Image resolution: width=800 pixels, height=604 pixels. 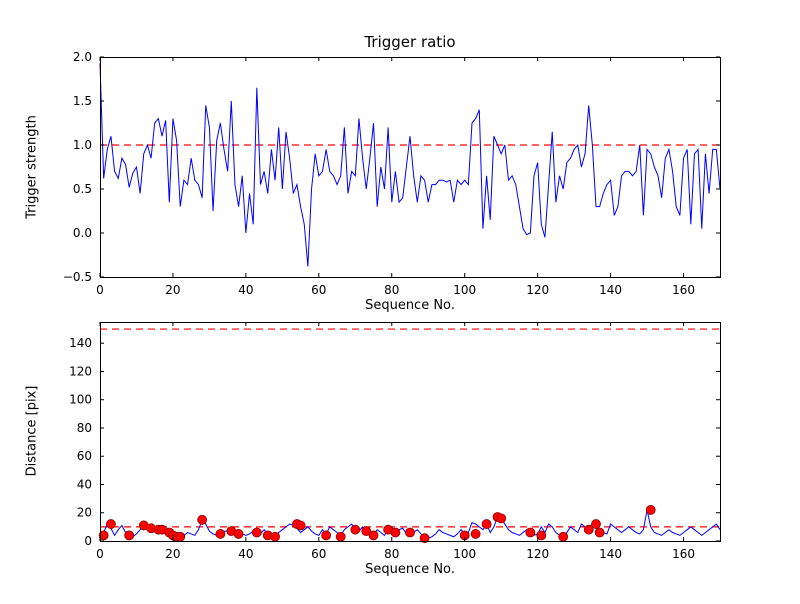 I want to click on bottom-xlabel: Sequence No., so click(x=410, y=569).